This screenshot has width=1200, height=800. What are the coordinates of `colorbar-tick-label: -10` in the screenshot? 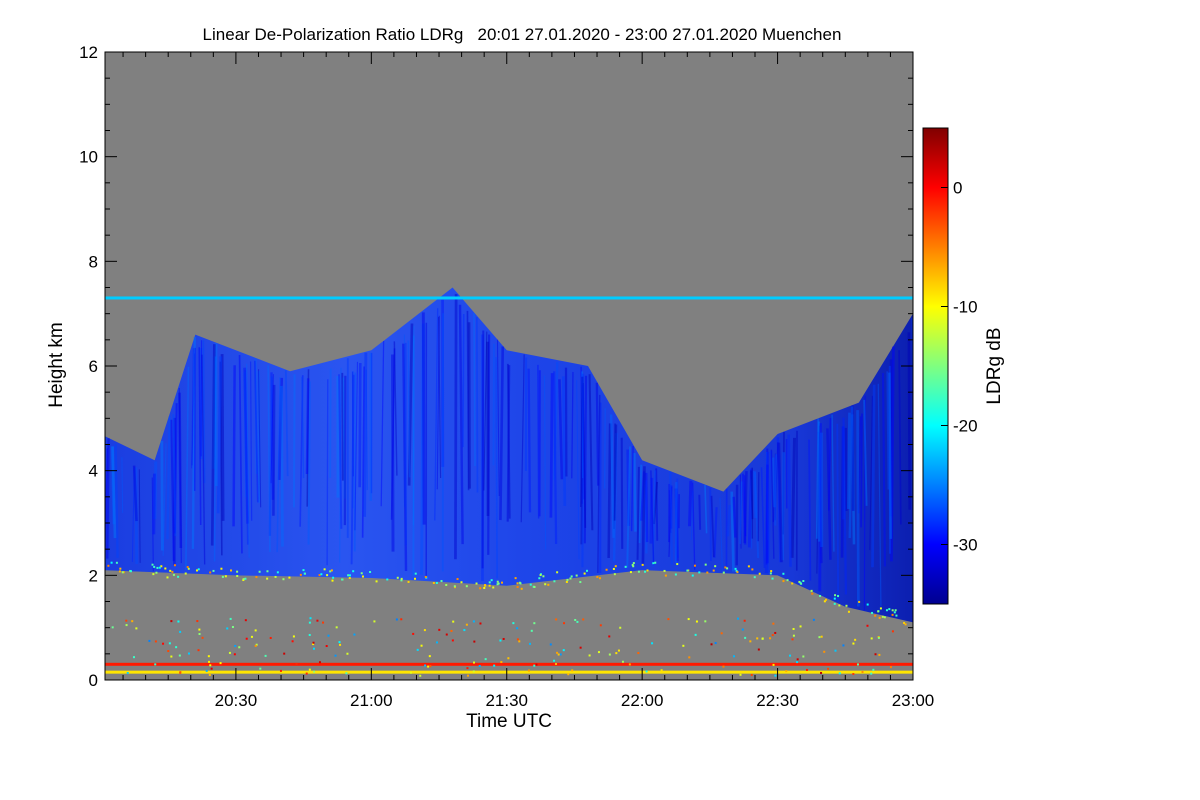 It's located at (965, 307).